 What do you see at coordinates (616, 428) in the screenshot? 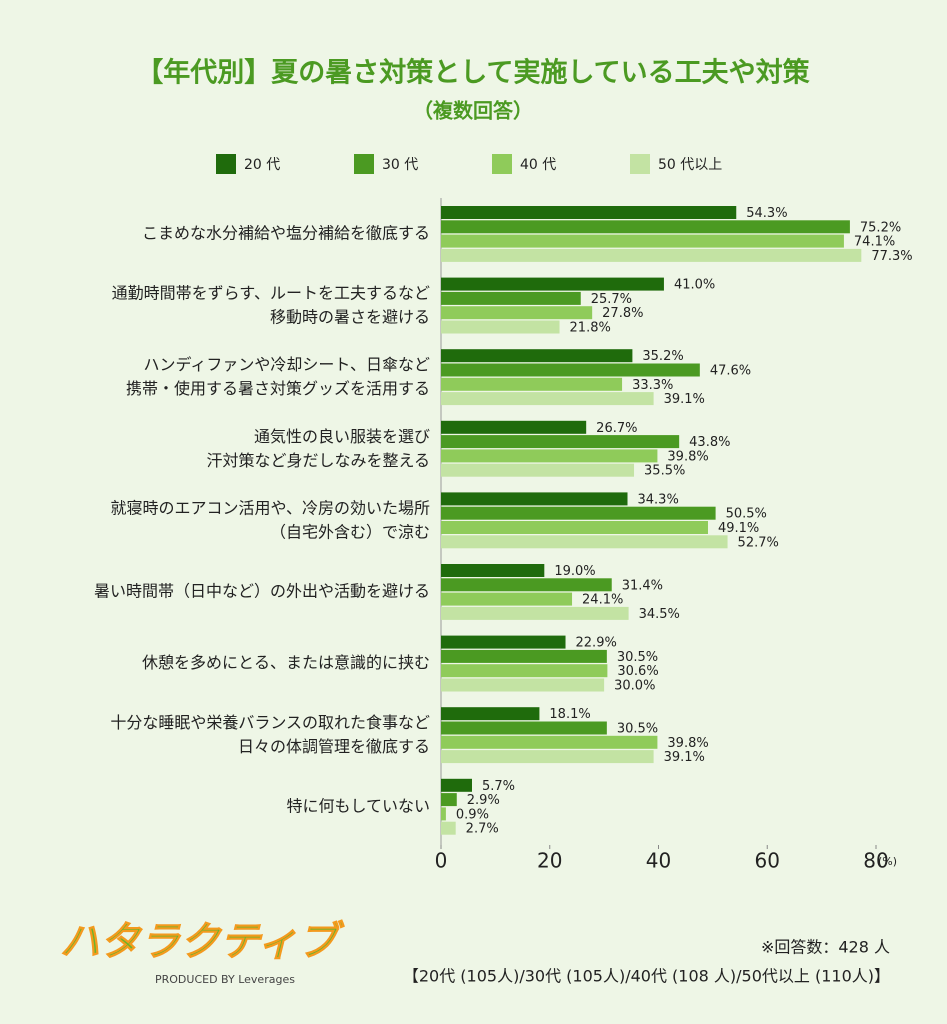
I see `value-label: 26.7%` at bounding box center [616, 428].